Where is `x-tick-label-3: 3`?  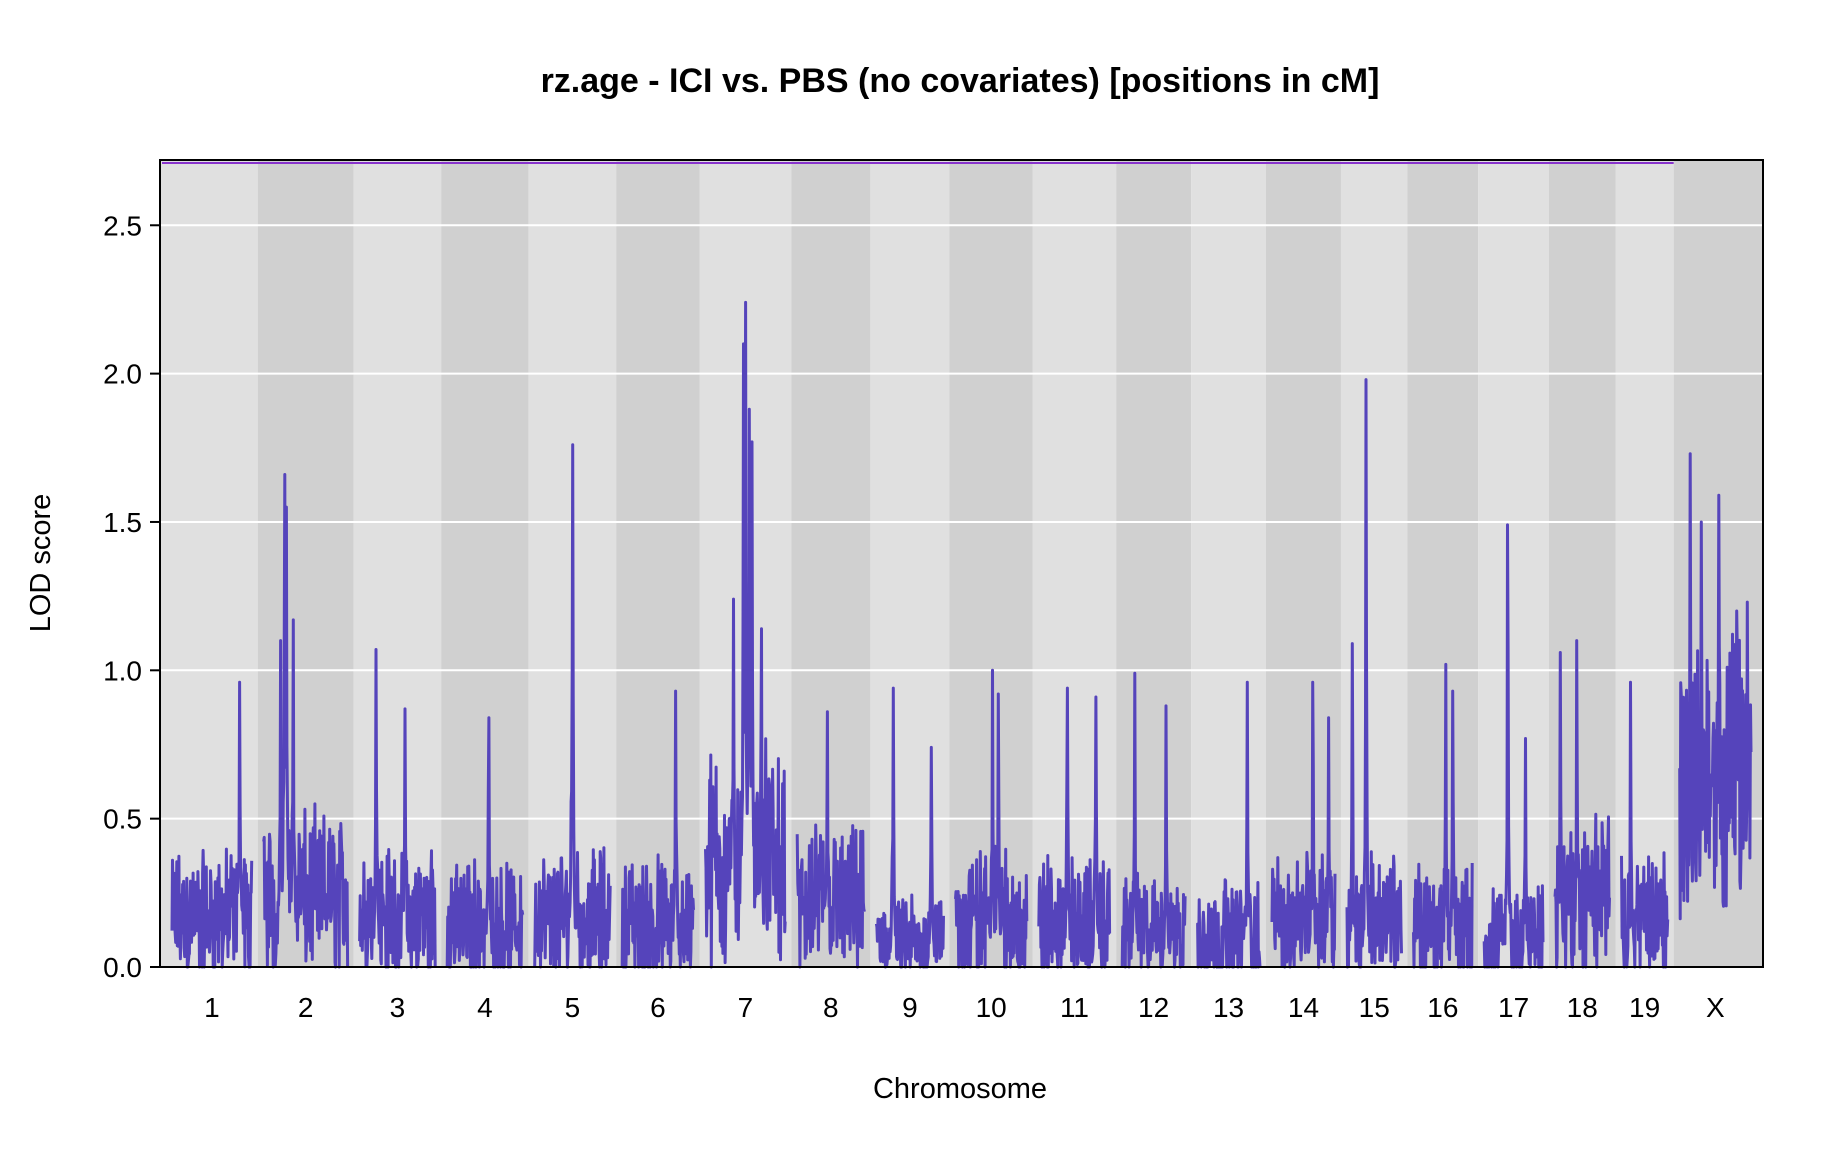 x-tick-label-3: 3 is located at coordinates (398, 1007).